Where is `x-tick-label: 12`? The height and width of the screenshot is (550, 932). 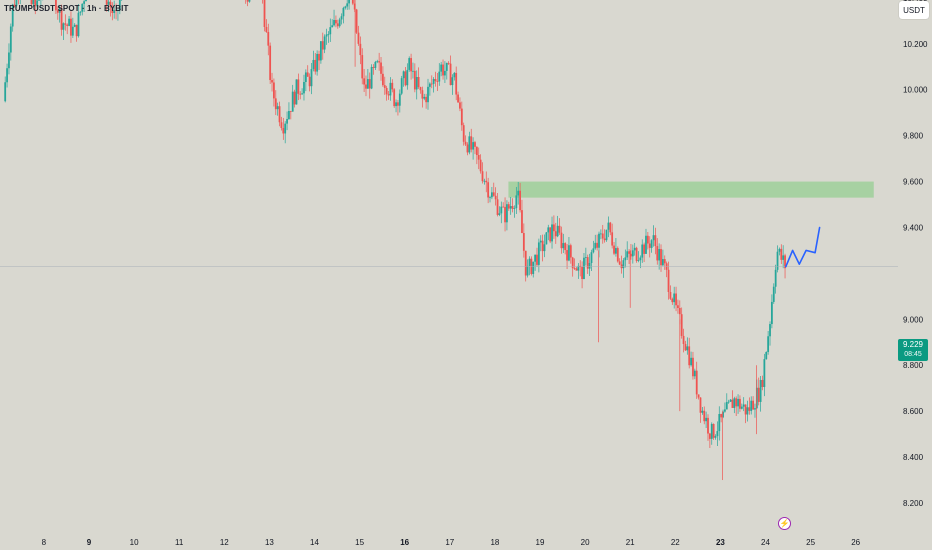
x-tick-label: 12 is located at coordinates (224, 542).